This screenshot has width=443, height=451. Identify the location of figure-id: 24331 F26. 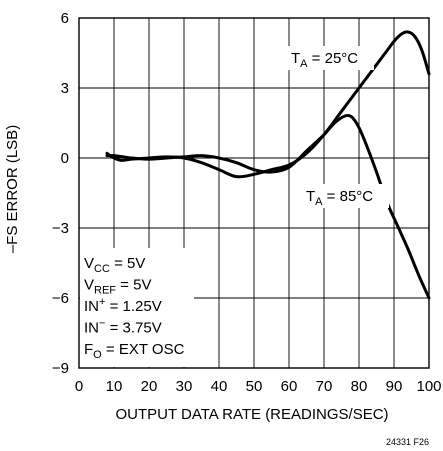
(407, 442).